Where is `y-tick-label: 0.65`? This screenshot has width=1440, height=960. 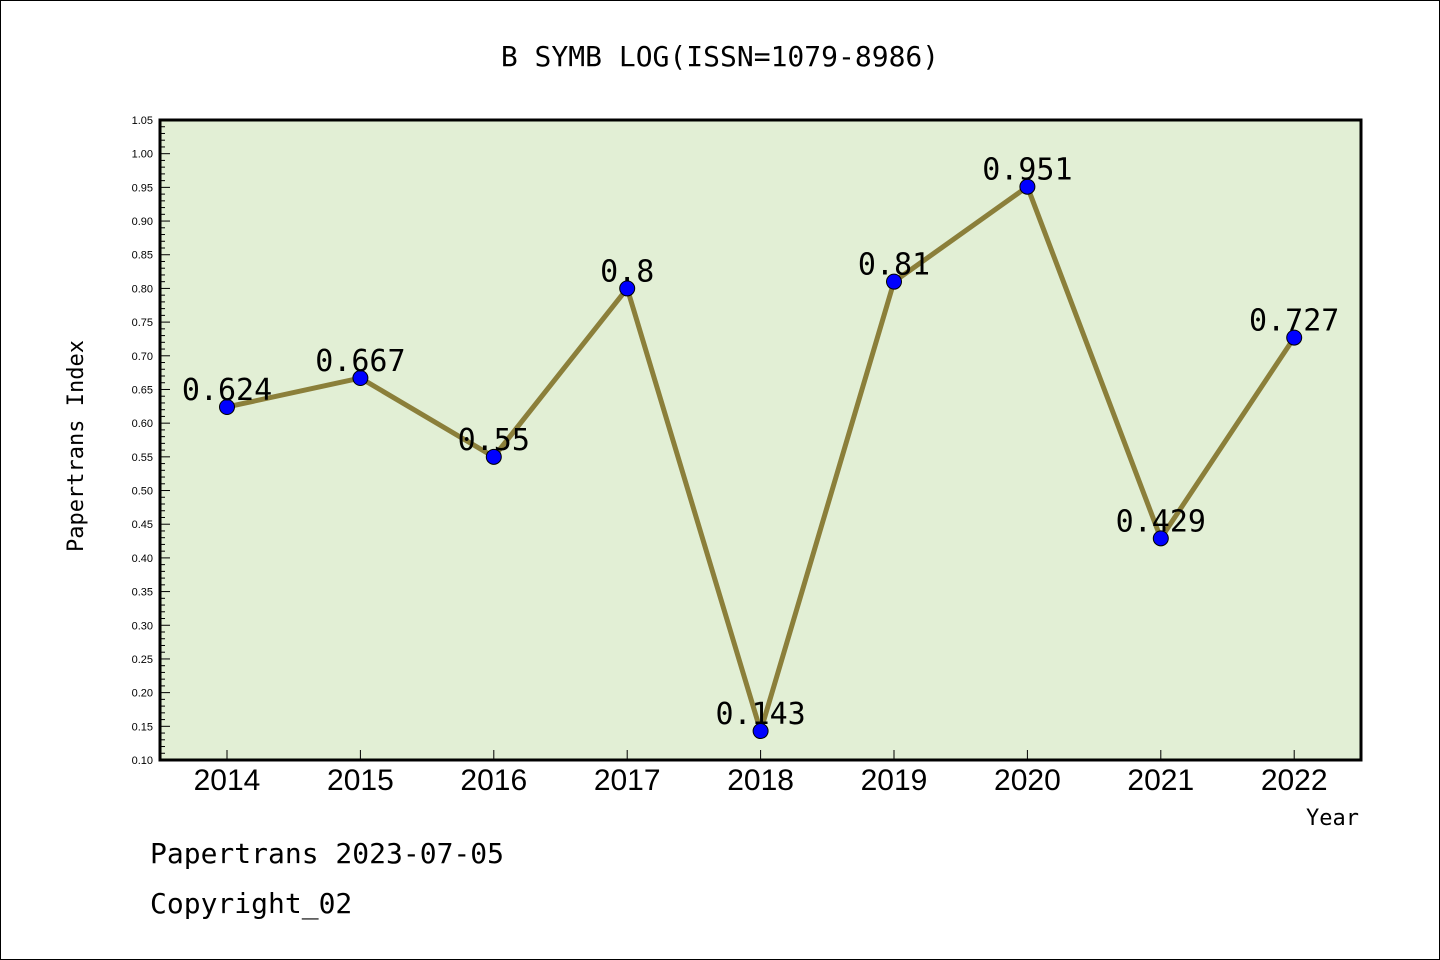
y-tick-label: 0.65 is located at coordinates (142, 390).